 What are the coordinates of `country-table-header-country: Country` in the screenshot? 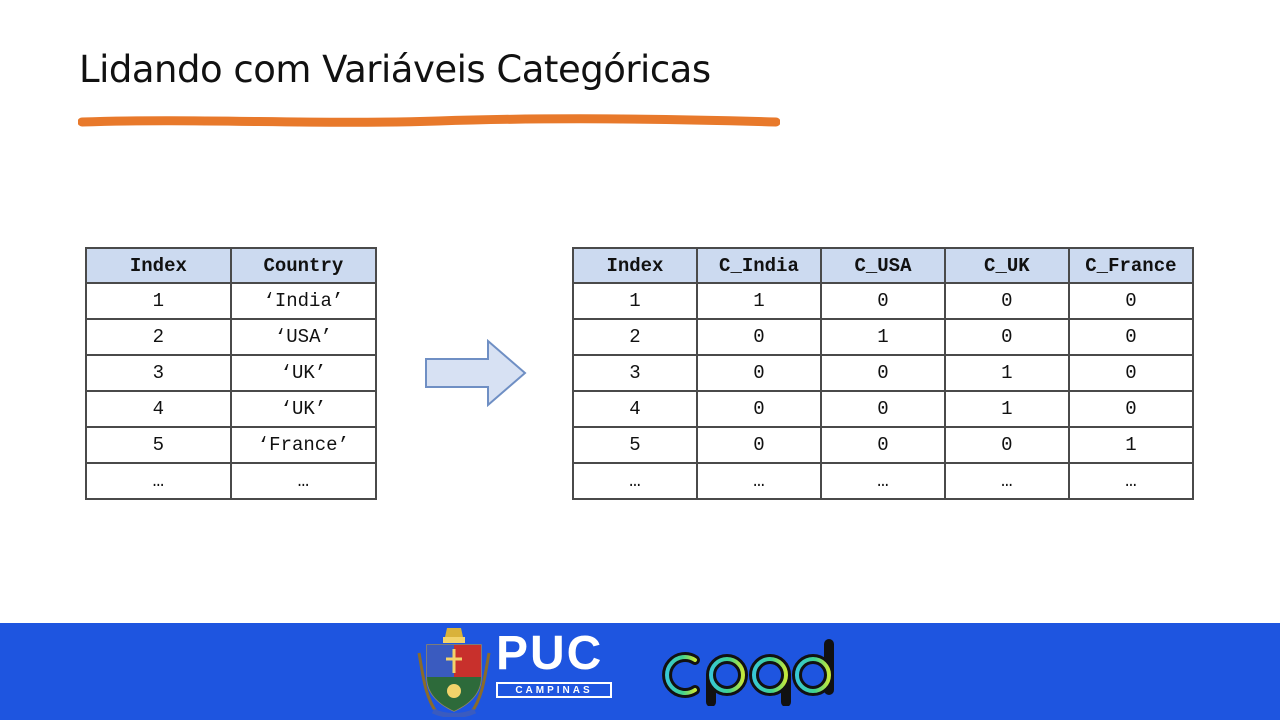 It's located at (303, 265).